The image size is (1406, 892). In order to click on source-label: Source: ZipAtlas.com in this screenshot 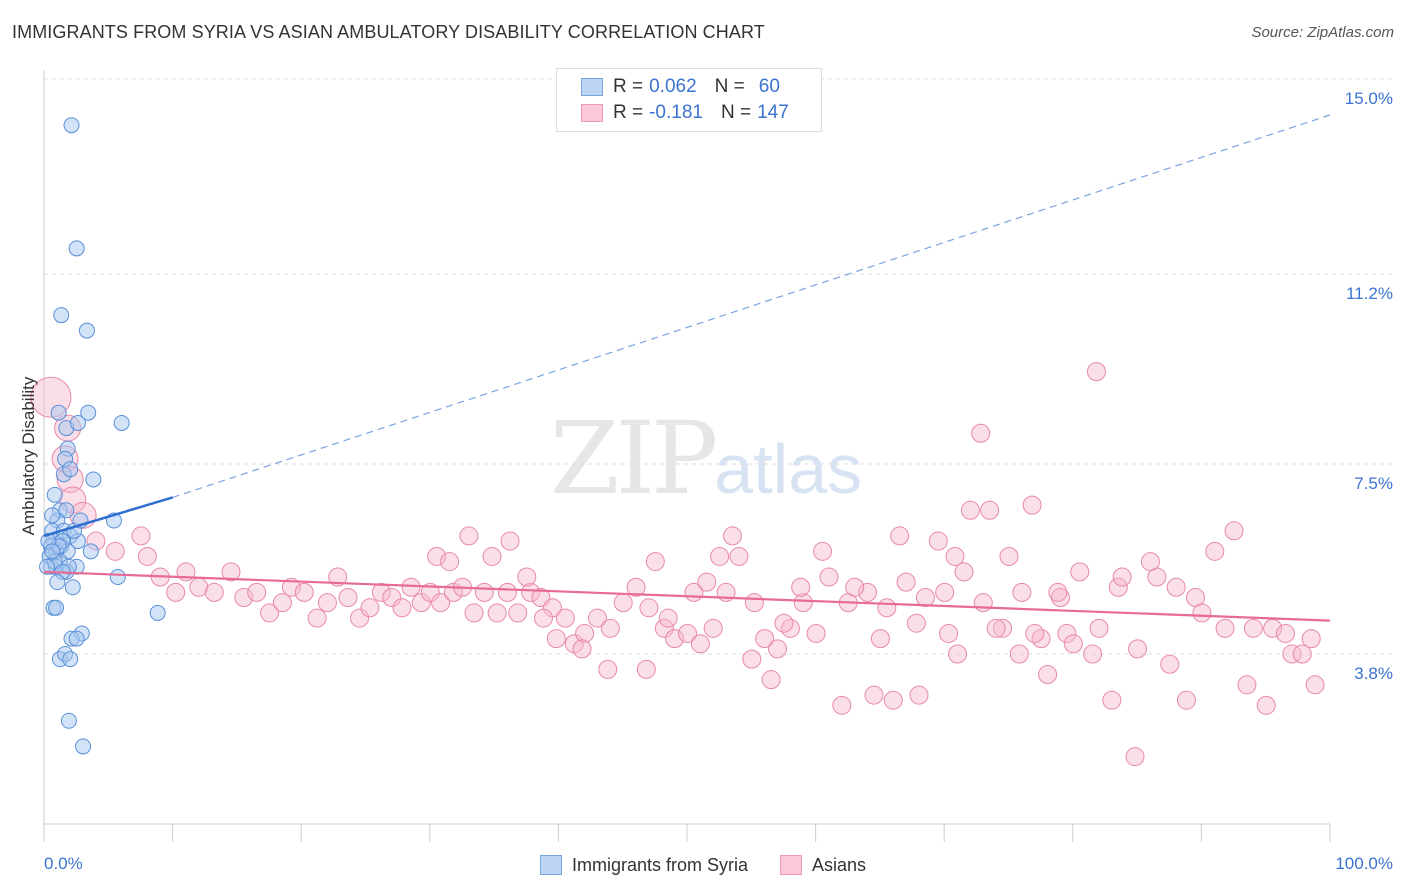, I will do `click(1322, 32)`.